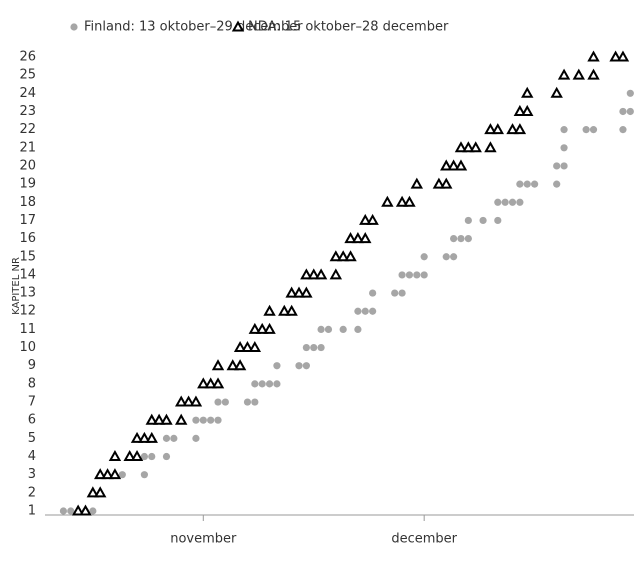 This screenshot has height=569, width=638. What do you see at coordinates (27, 293) in the screenshot?
I see `y-tick-label: 13` at bounding box center [27, 293].